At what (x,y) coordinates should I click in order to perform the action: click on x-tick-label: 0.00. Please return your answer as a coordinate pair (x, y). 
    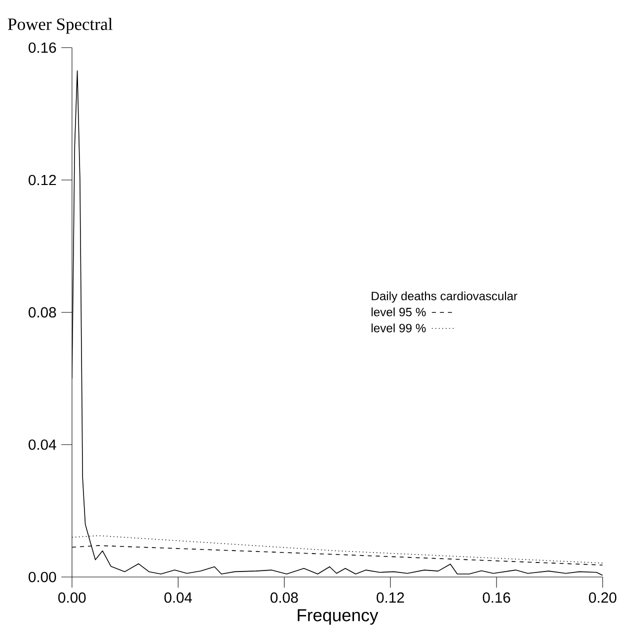
    Looking at the image, I should click on (72, 597).